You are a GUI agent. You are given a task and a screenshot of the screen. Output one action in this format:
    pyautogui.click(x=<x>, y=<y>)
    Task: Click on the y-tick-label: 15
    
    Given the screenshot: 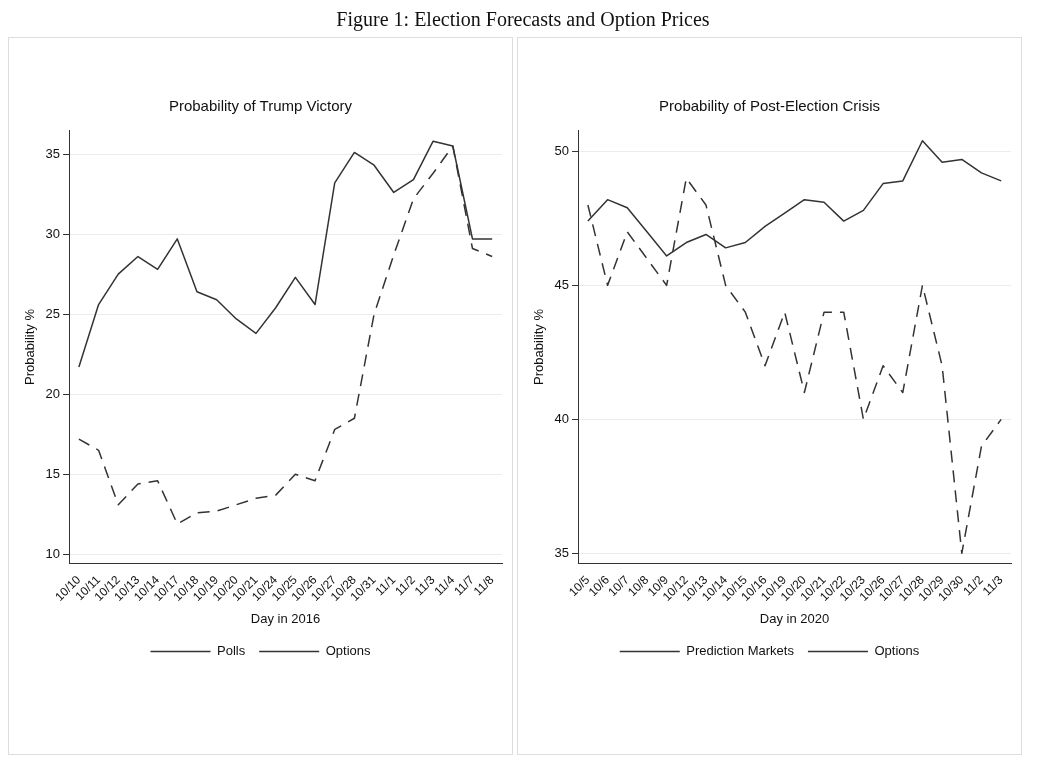 What is the action you would take?
    pyautogui.click(x=53, y=473)
    